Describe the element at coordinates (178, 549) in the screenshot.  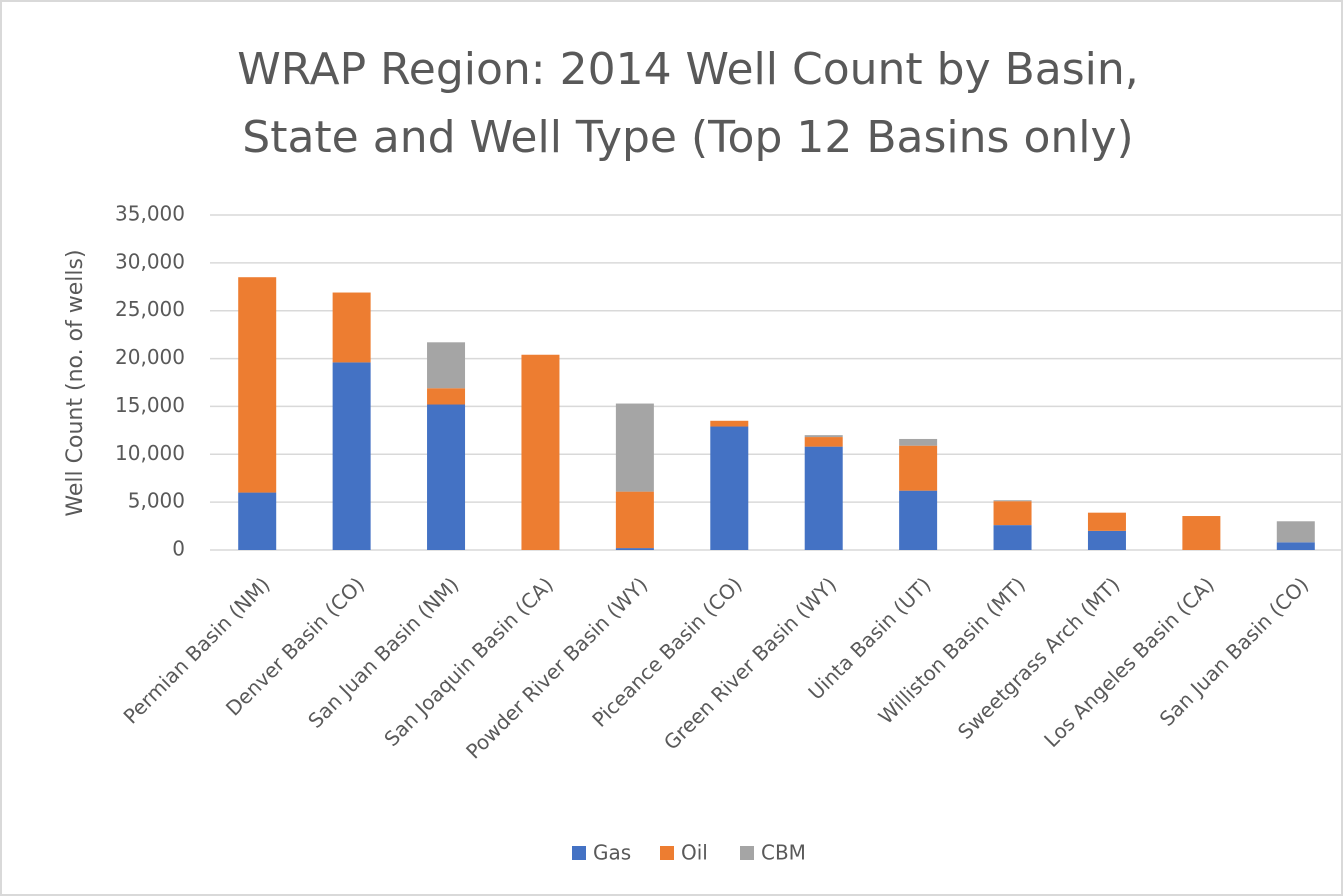
I see `y-tick-label: 0` at that location.